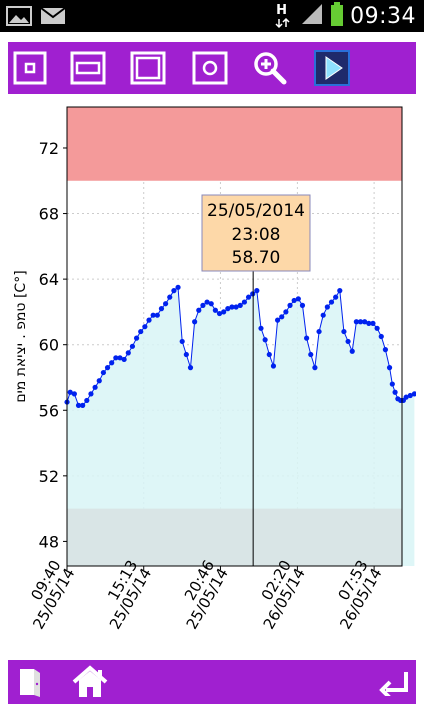  I want to click on toolbar, so click(212, 68).